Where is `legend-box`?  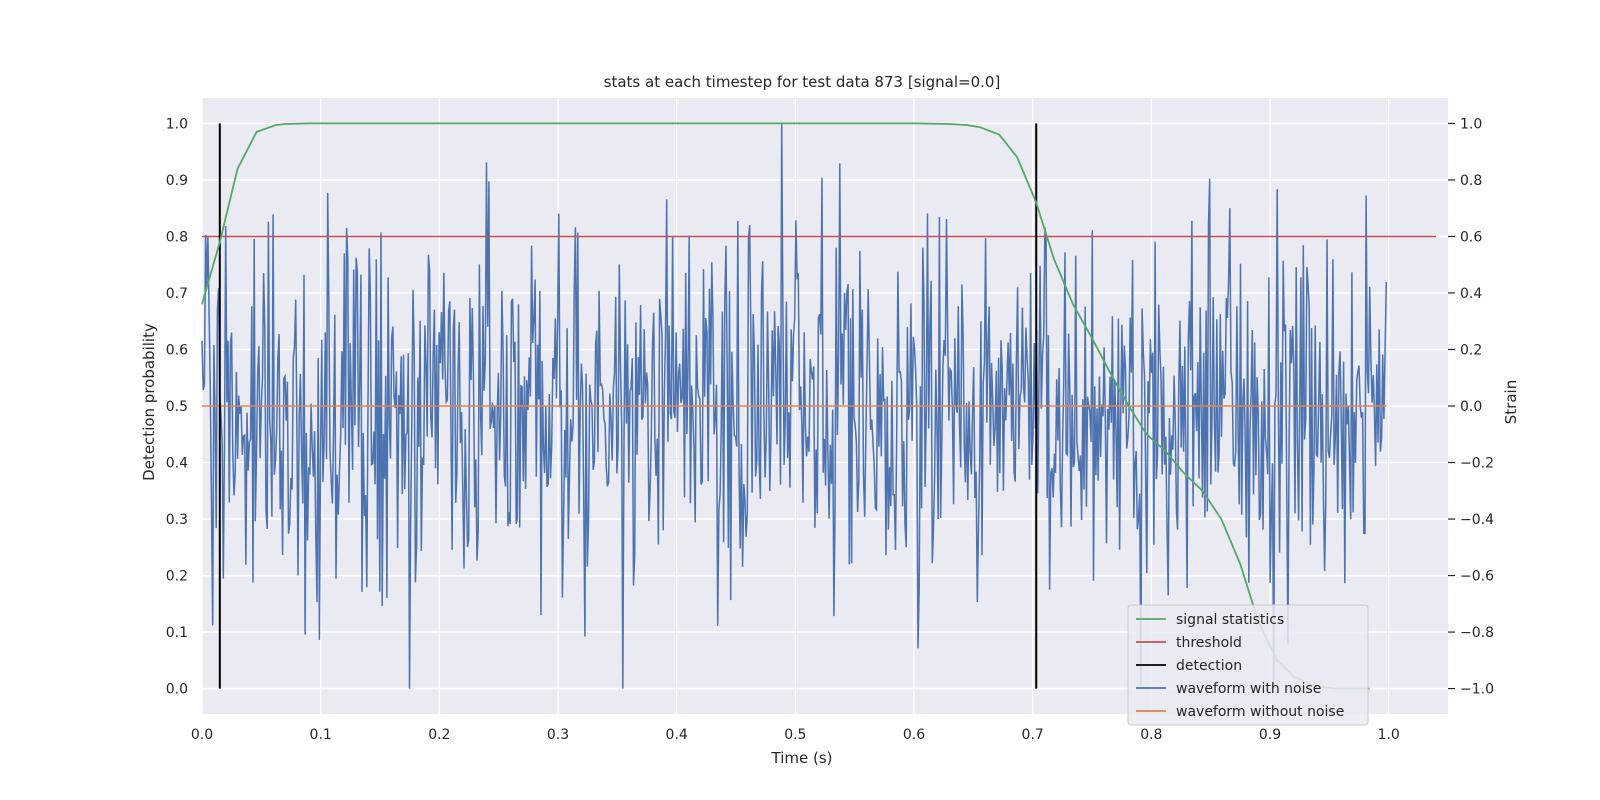 legend-box is located at coordinates (1248, 665).